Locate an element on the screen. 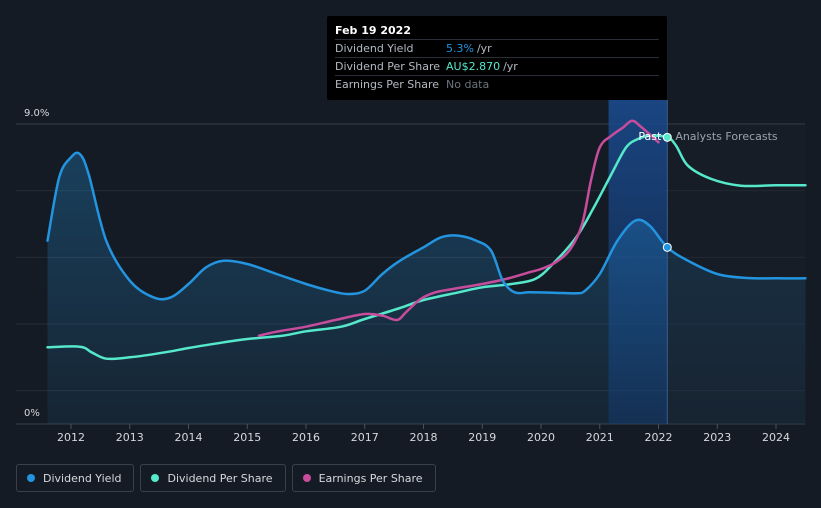  tooltip-label: Dividend Yield is located at coordinates (374, 48).